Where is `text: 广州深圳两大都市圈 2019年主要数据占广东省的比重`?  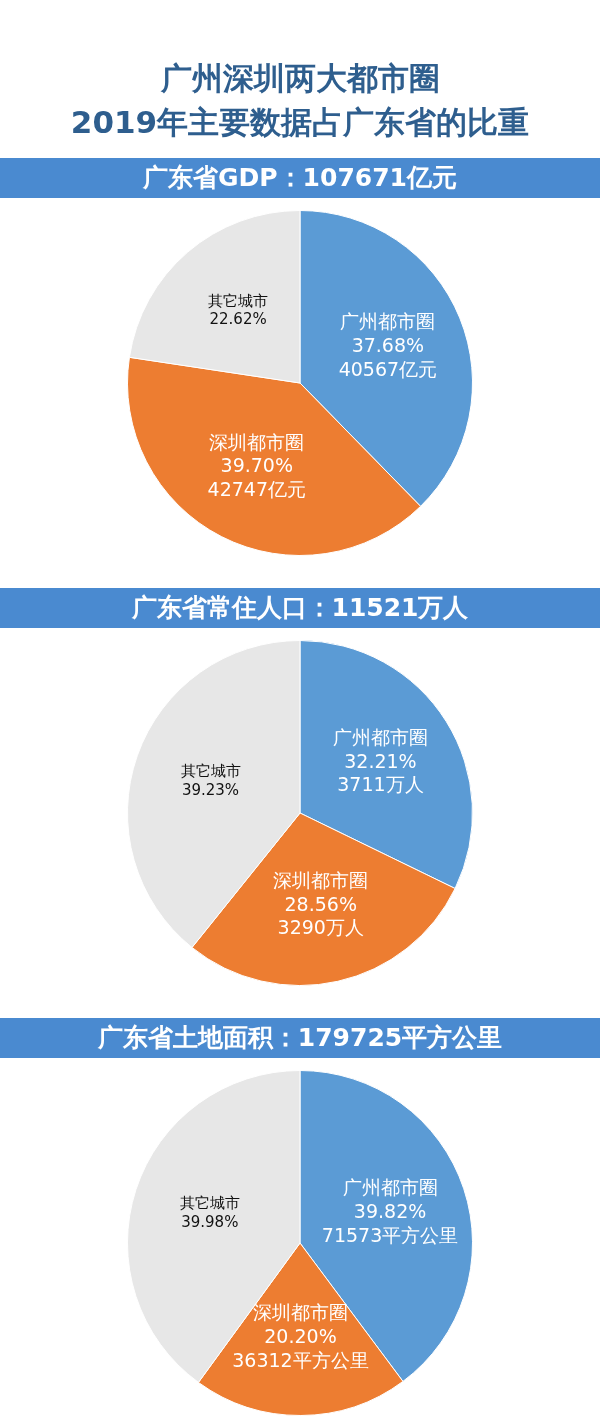 text: 广州深圳两大都市圈 2019年主要数据占广东省的比重 is located at coordinates (300, 100).